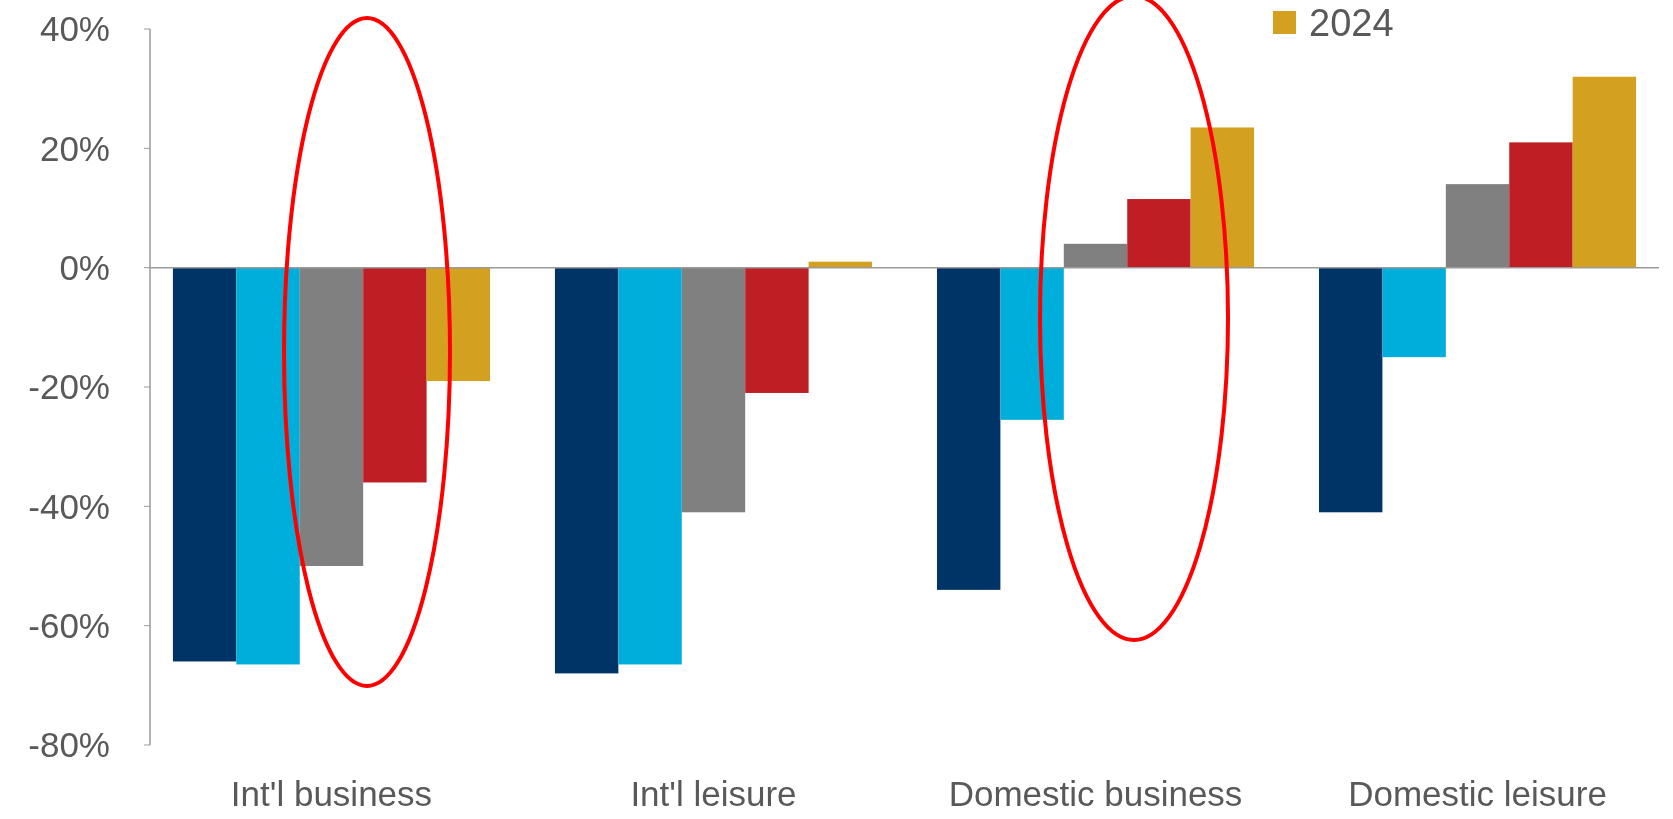  Describe the element at coordinates (69, 745) in the screenshot. I see `y-tick-label: -80%` at that location.